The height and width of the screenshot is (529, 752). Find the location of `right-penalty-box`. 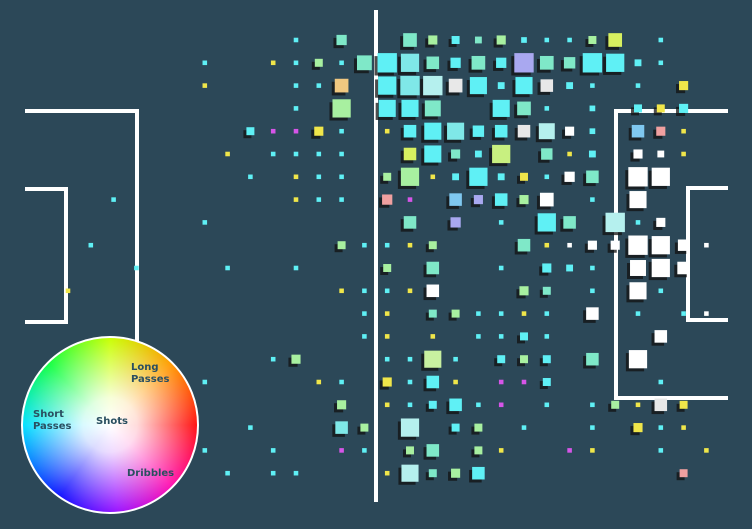

right-penalty-box is located at coordinates (671, 254).